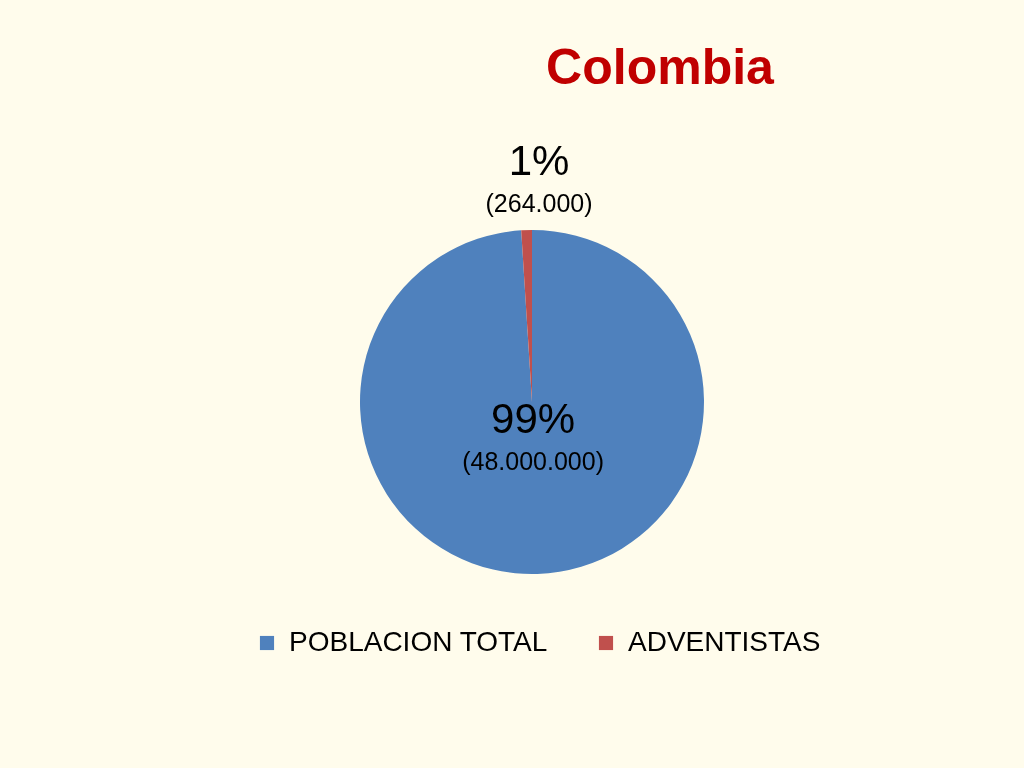  I want to click on chart-title: Colombia, so click(661, 67).